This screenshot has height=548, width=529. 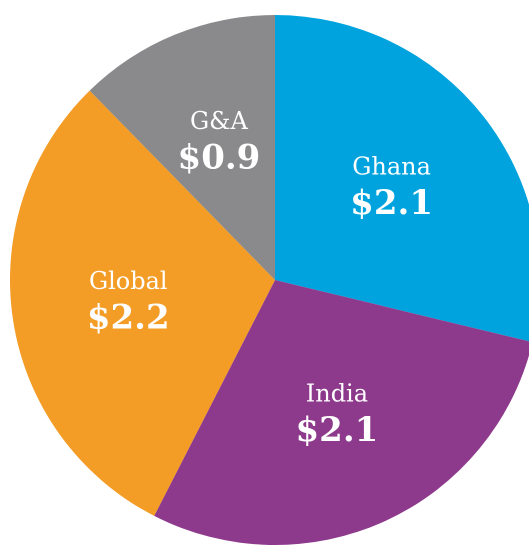 What do you see at coordinates (128, 317) in the screenshot?
I see `slice-value: $2.2` at bounding box center [128, 317].